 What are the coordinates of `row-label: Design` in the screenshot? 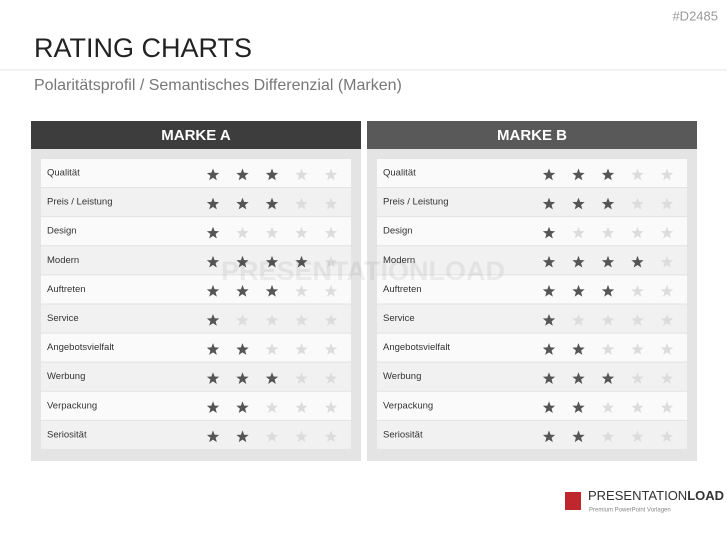 It's located at (62, 231).